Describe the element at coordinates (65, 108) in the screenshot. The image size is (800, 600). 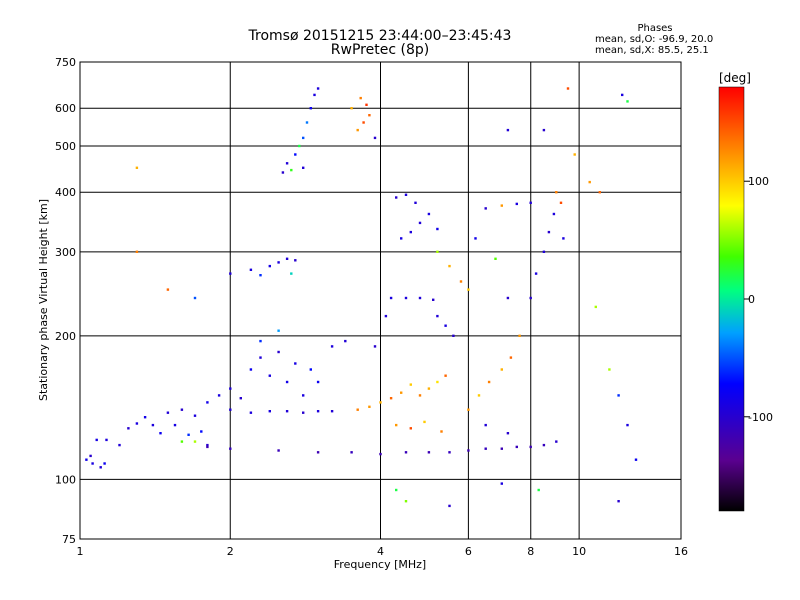
I see `y-tick-label: 600` at that location.